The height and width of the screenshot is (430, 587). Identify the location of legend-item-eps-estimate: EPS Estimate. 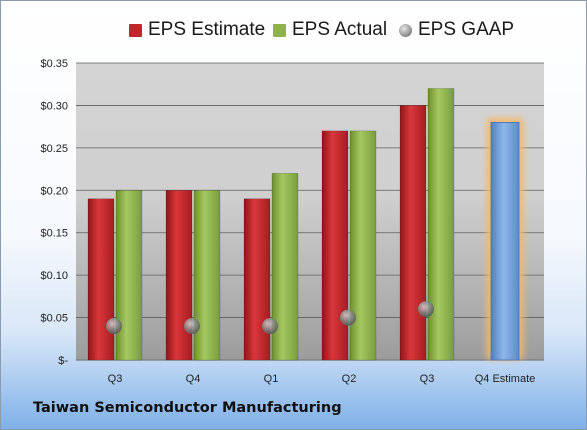
(197, 30).